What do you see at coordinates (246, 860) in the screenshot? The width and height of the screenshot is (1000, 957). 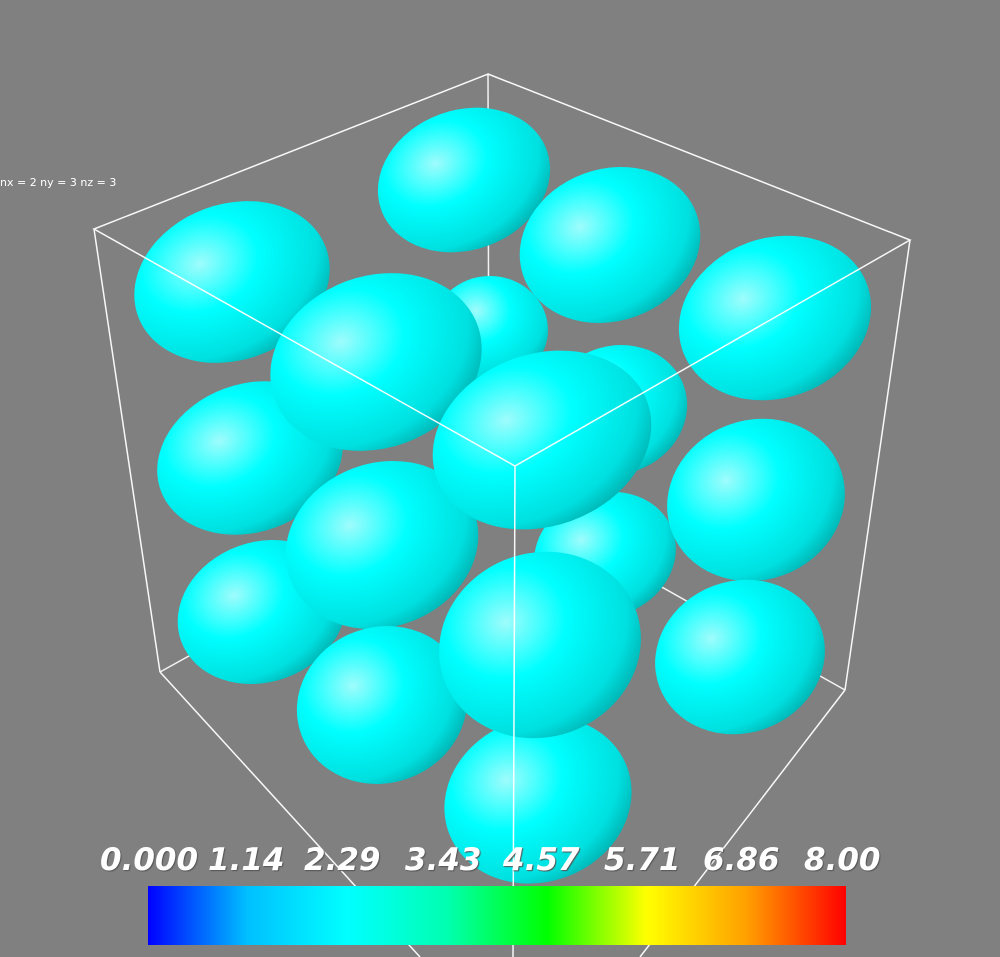 I see `colorbar-tick-label: 1.14` at bounding box center [246, 860].